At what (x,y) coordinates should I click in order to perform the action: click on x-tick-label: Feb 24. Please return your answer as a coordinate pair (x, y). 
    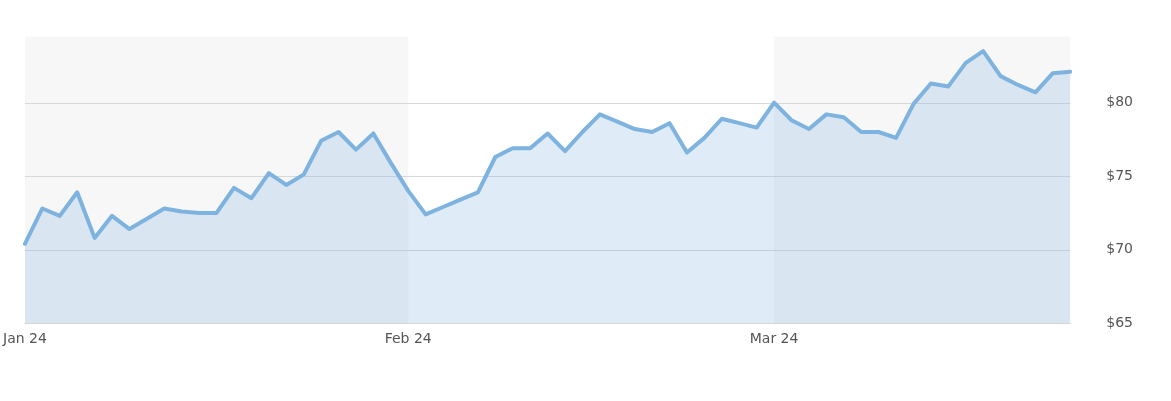
    Looking at the image, I should click on (408, 338).